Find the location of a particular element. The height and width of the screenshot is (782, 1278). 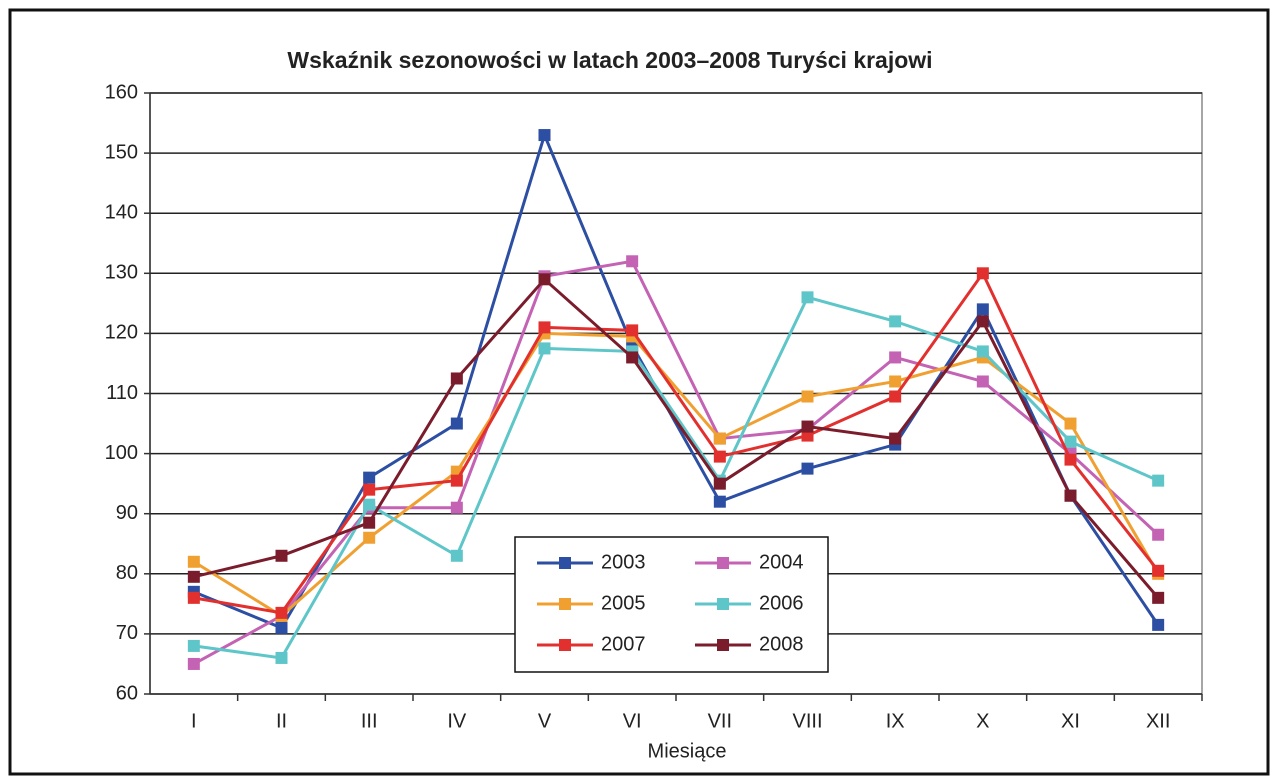

x-tick-label: II is located at coordinates (281, 721).